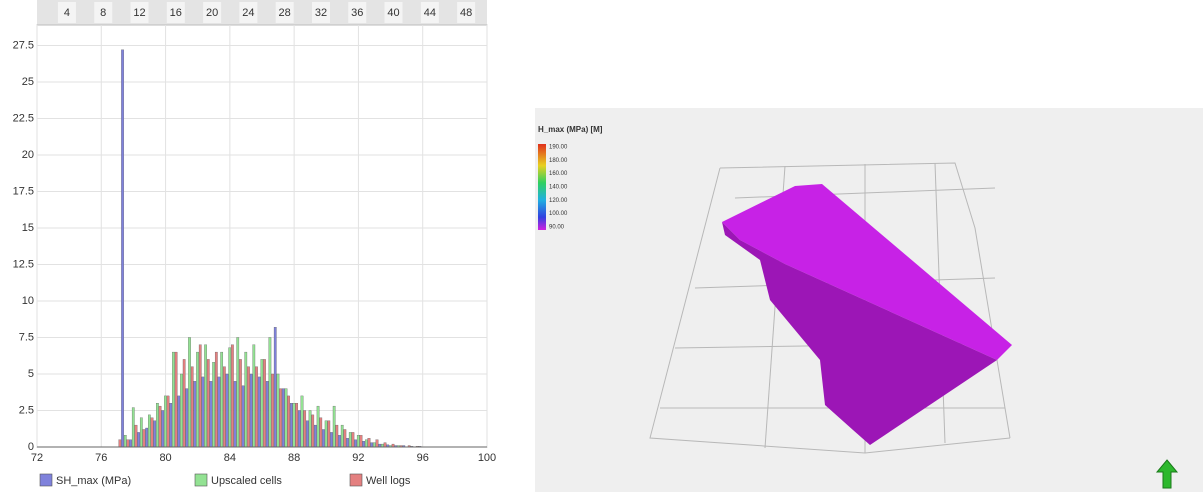 This screenshot has width=1203, height=492. Describe the element at coordinates (558, 174) in the screenshot. I see `colorbar-label: 160.00` at that location.